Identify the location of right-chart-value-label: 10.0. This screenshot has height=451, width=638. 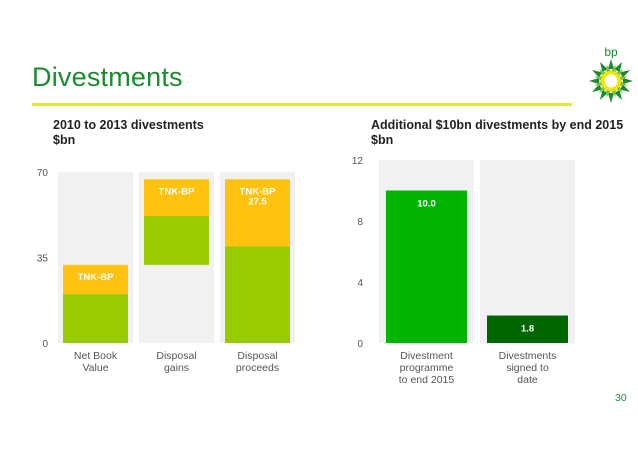
(426, 204).